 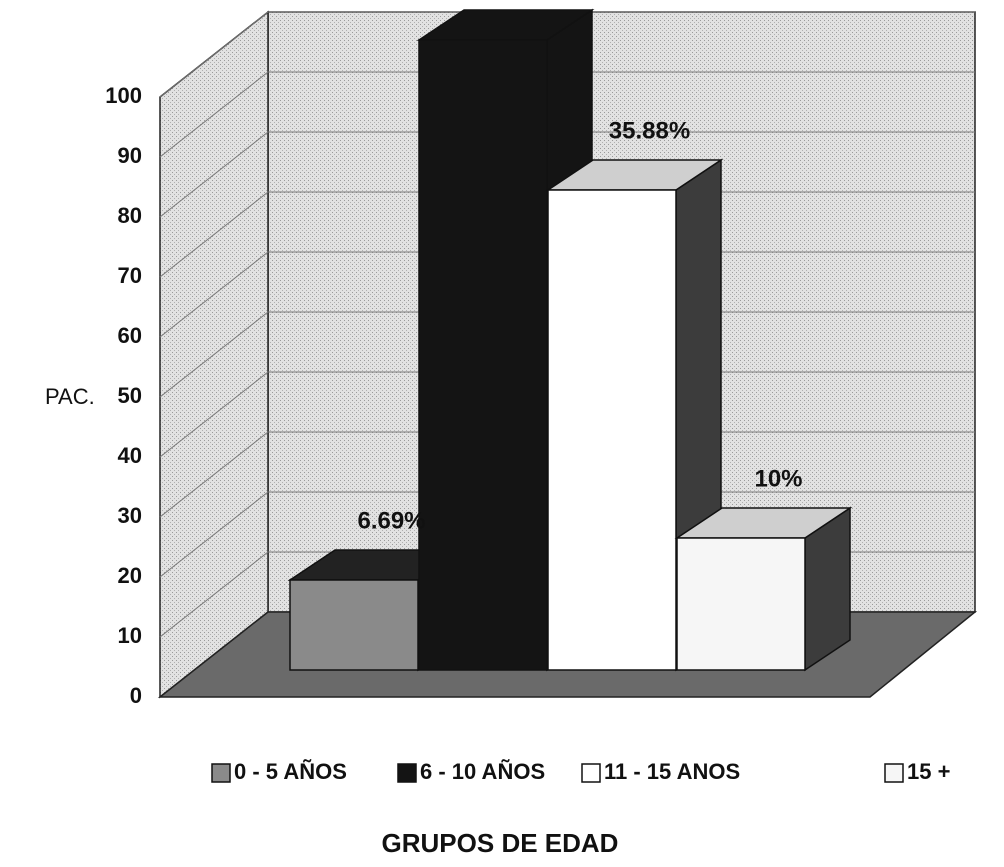 I want to click on y-tick-label: 50, so click(x=130, y=395).